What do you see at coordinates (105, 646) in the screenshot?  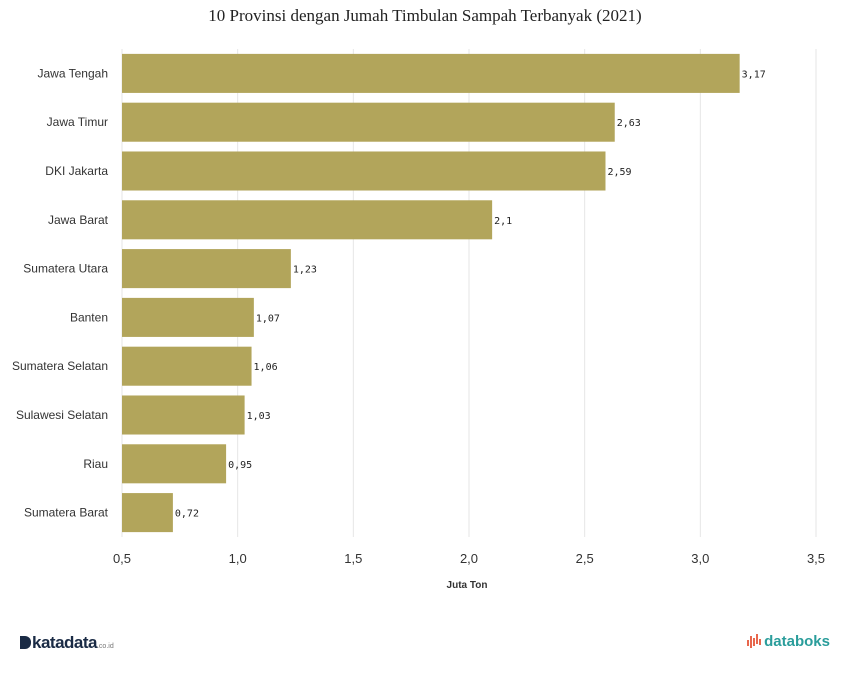 I see `katadata-brand-suffix: .co.id` at bounding box center [105, 646].